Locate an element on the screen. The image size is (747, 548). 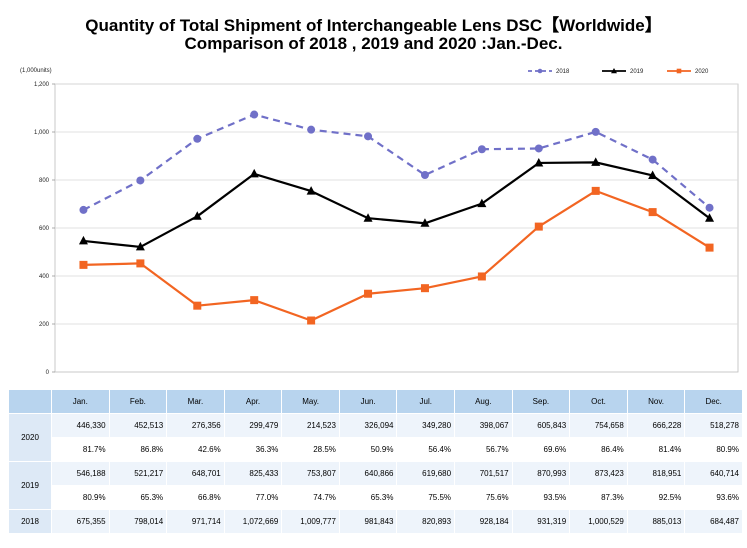
quantity-cell: 928,184 is located at coordinates (483, 521).